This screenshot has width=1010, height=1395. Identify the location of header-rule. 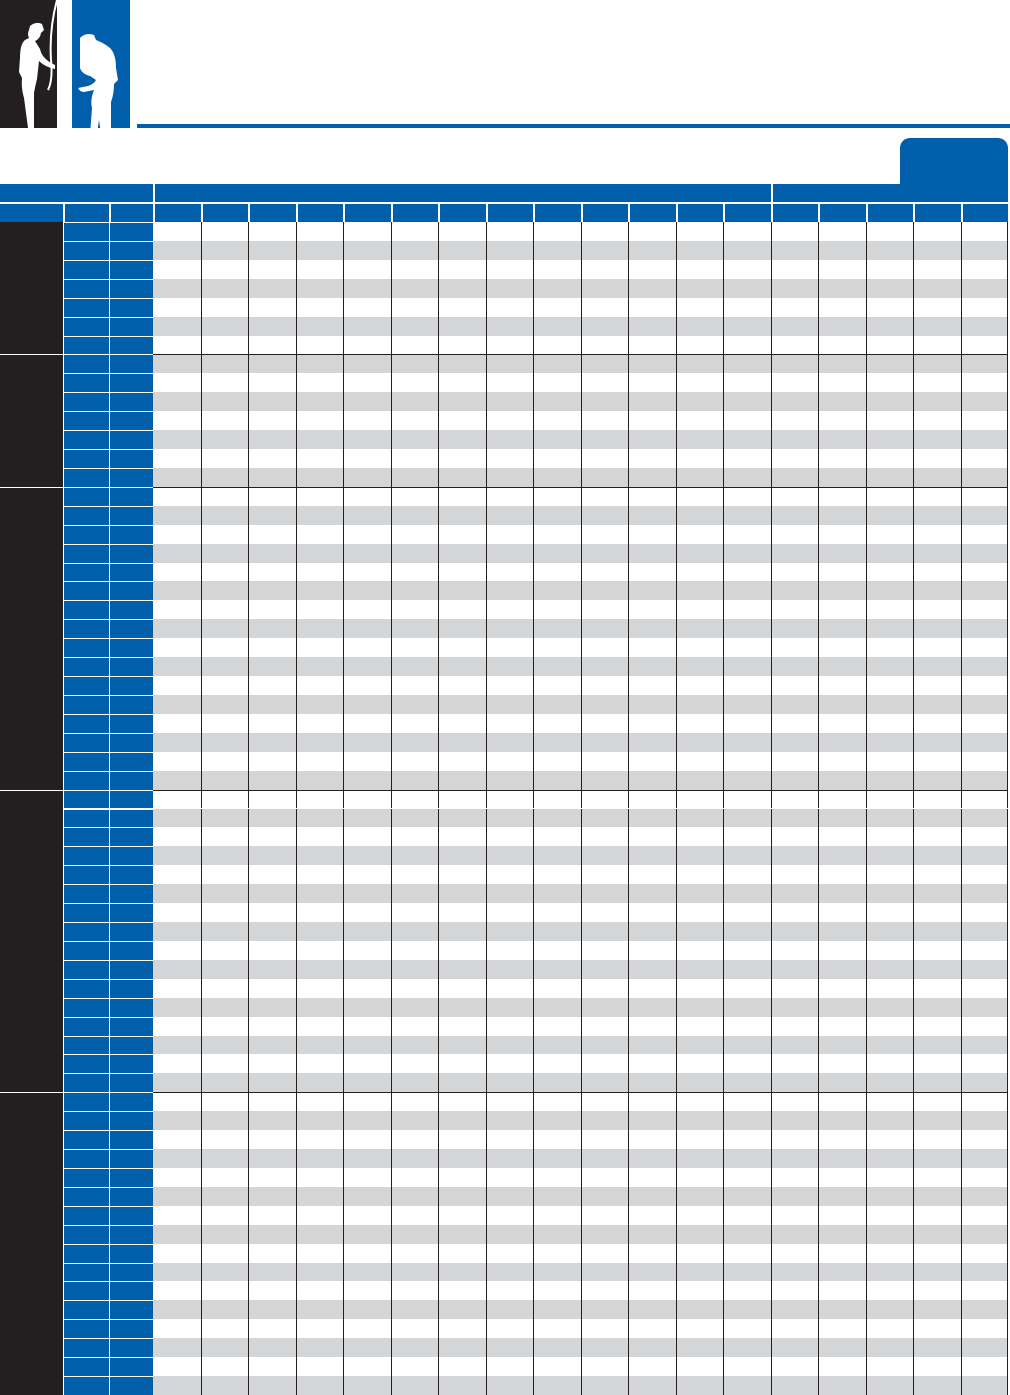
(573, 126).